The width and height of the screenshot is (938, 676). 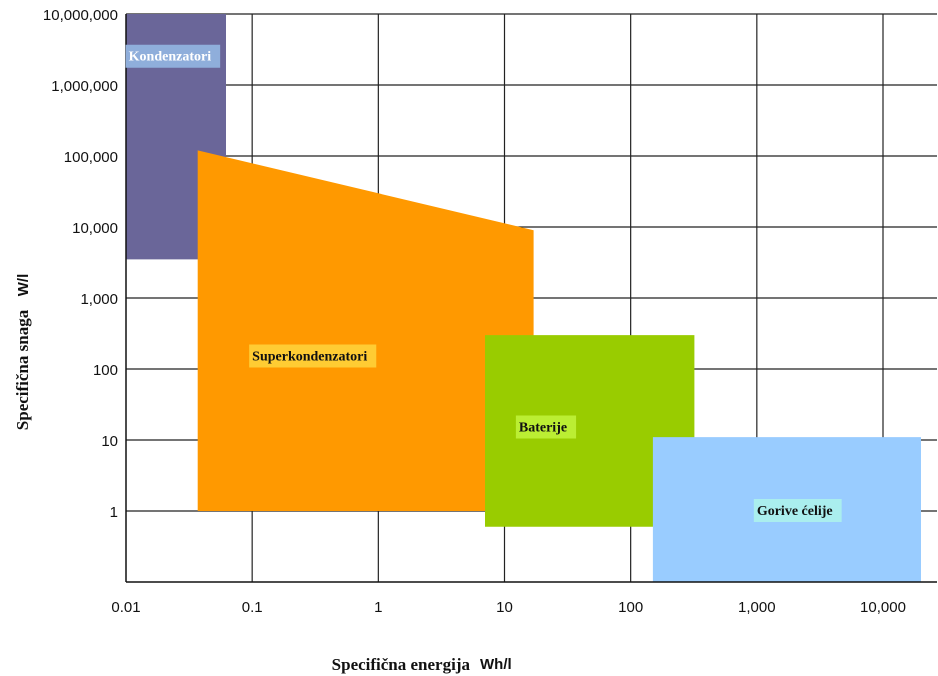 I want to click on y-tick-label: 10,000, so click(x=95, y=228).